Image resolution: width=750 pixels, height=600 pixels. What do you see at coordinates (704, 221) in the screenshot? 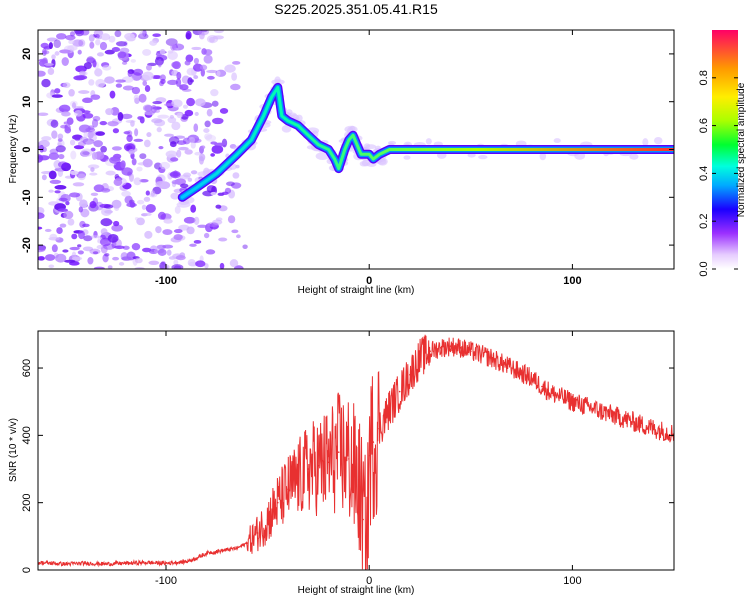
I see `colorbar-tick-label: 0.2` at bounding box center [704, 221].